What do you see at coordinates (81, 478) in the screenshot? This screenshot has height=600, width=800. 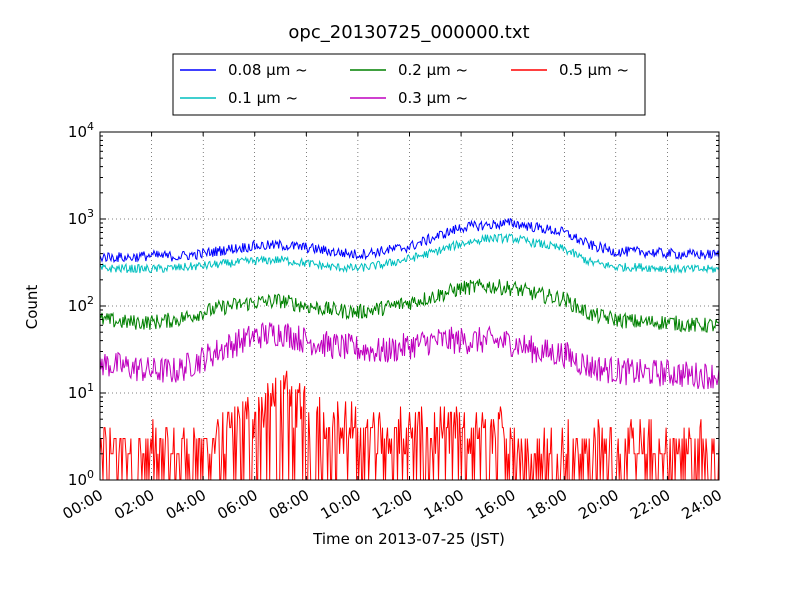 I see `y-tick-label: 10⁰` at bounding box center [81, 478].